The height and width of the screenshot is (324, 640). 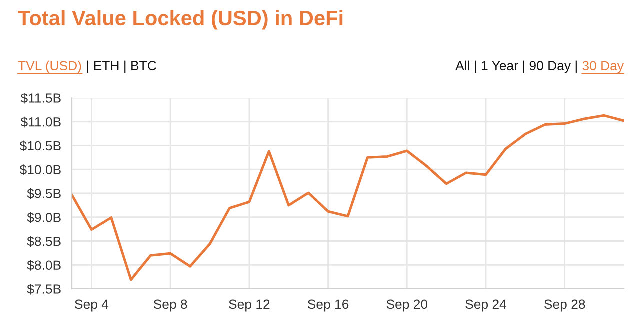 I want to click on y-tick-label: $9.5B, so click(x=44, y=194).